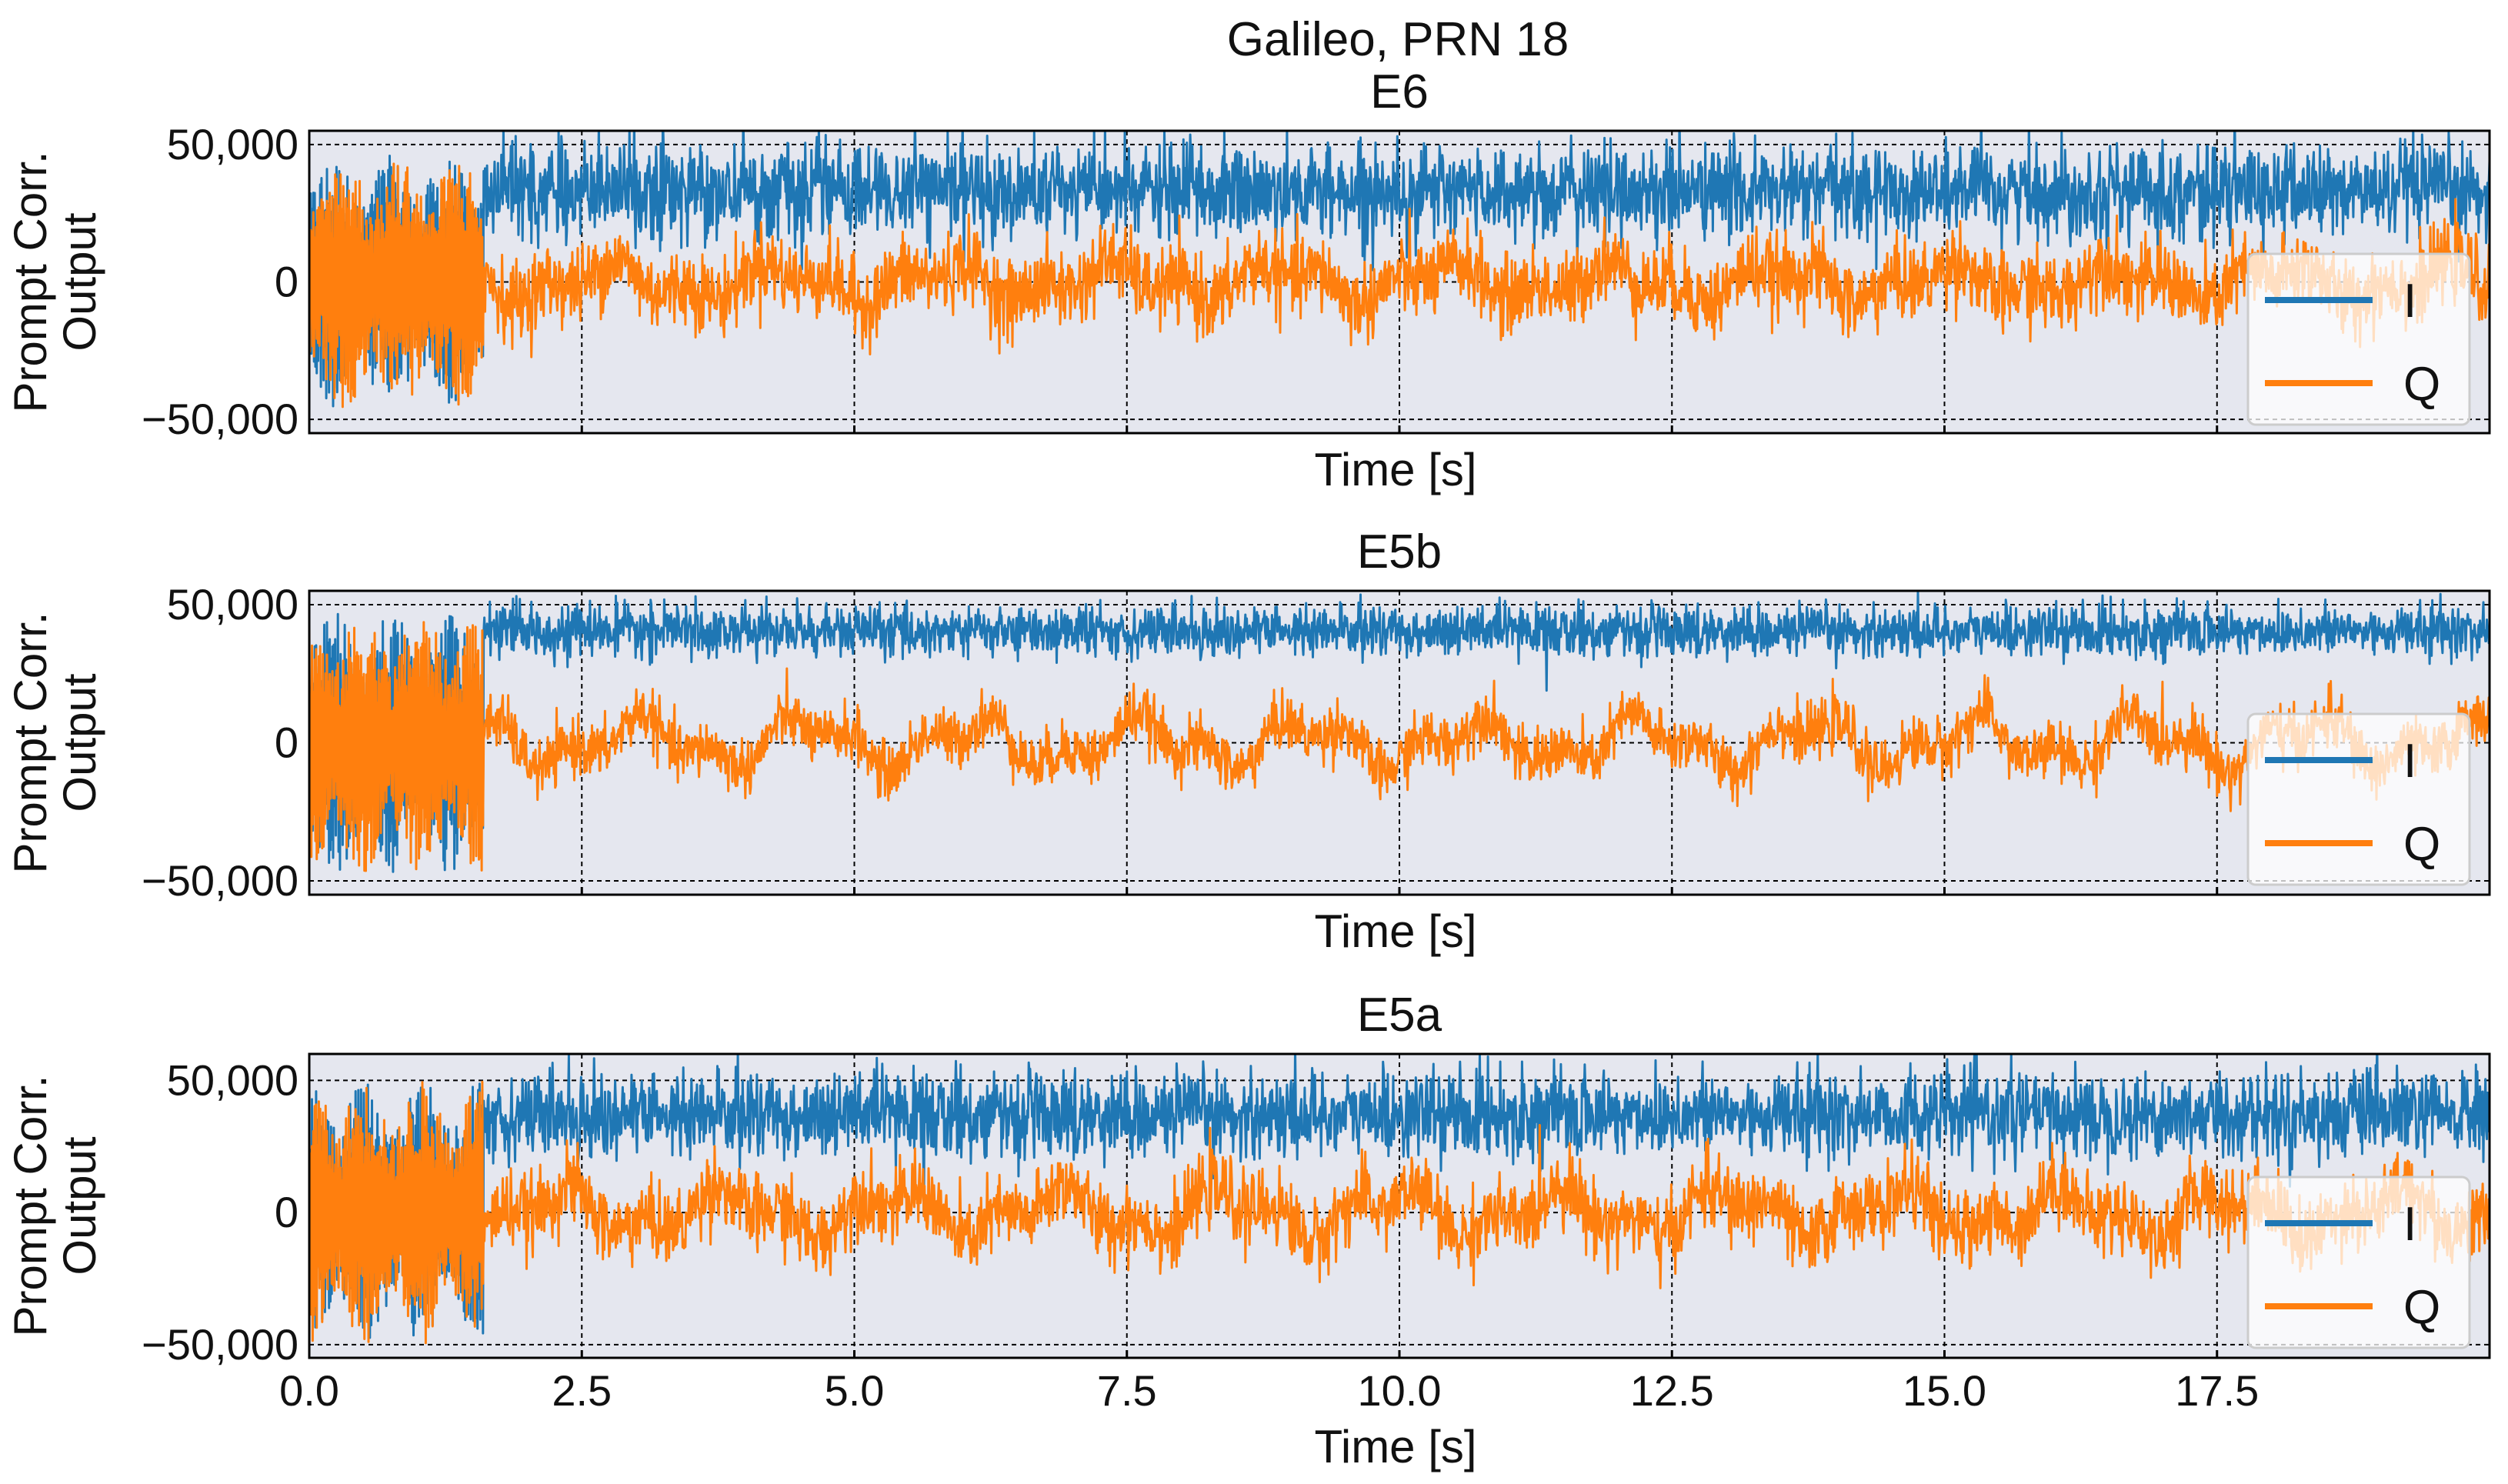 The width and height of the screenshot is (2508, 1484). Describe the element at coordinates (1400, 1390) in the screenshot. I see `x-tick-label: 10.0` at that location.